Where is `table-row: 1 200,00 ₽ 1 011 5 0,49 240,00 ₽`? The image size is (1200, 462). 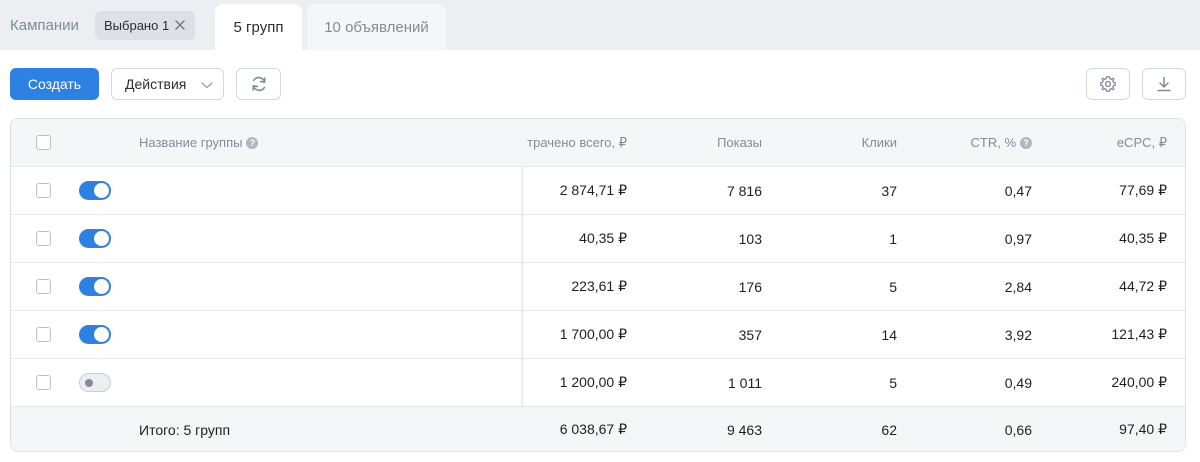 table-row: 1 200,00 ₽ 1 011 5 0,49 240,00 ₽ is located at coordinates (598, 383).